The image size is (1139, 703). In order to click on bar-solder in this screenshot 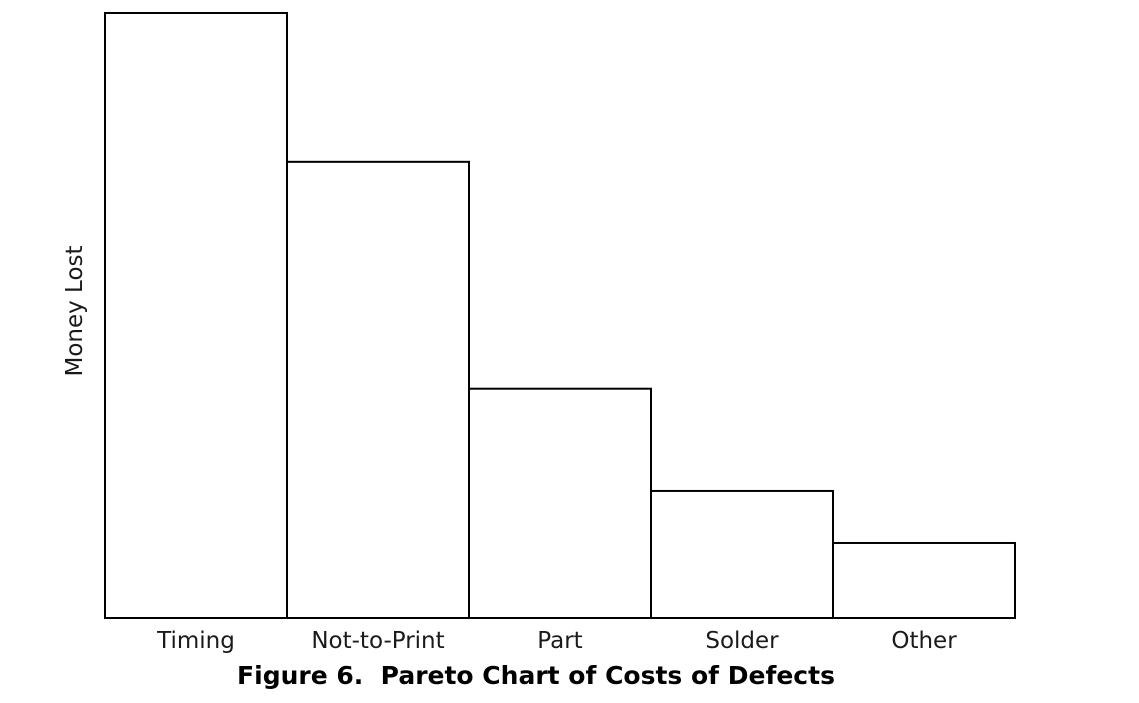, I will do `click(742, 554)`.